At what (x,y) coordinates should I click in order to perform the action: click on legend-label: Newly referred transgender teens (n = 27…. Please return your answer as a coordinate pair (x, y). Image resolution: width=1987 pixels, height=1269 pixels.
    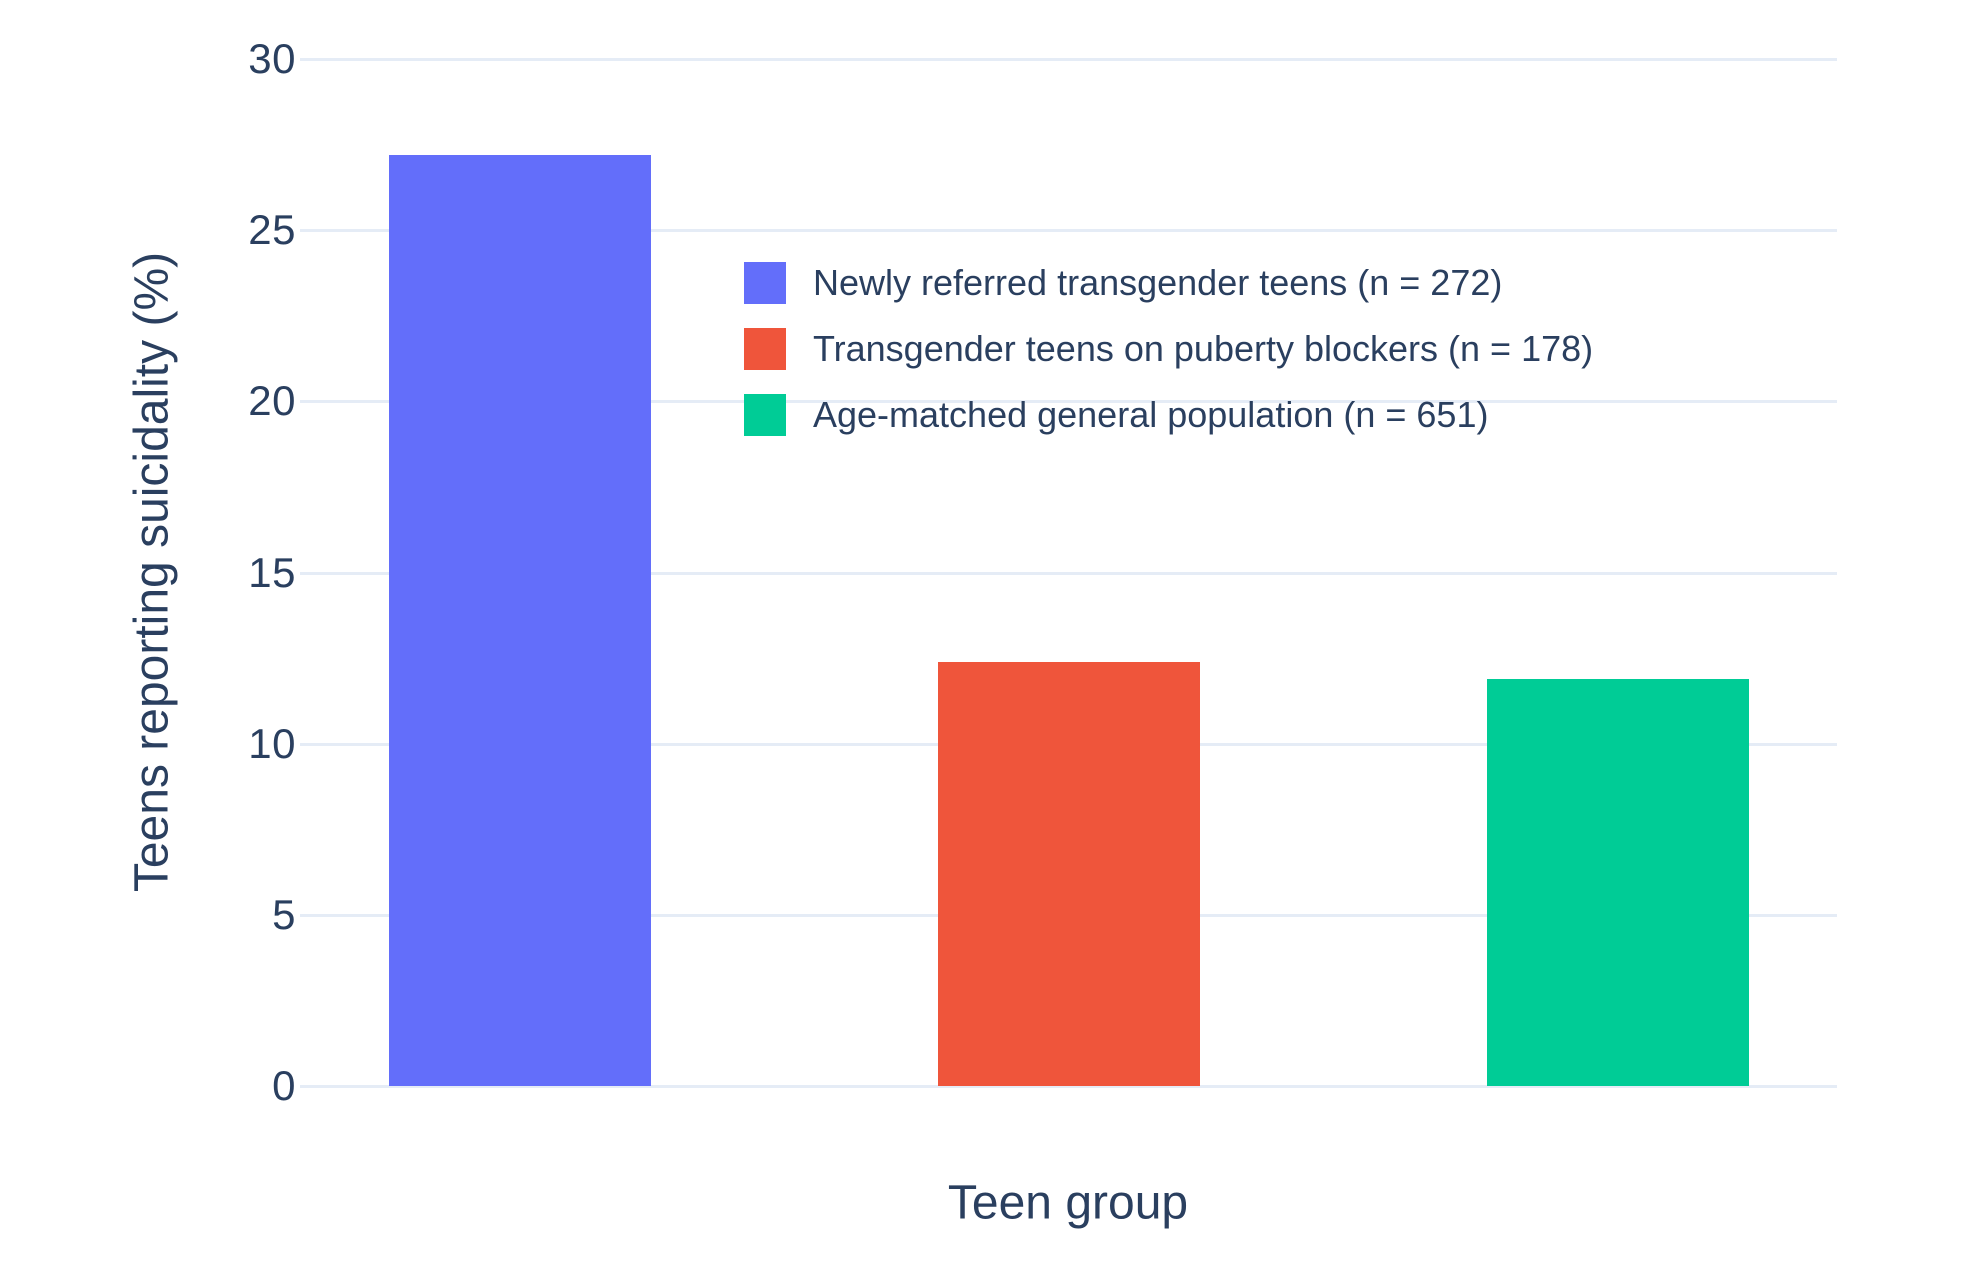
    Looking at the image, I should click on (1158, 282).